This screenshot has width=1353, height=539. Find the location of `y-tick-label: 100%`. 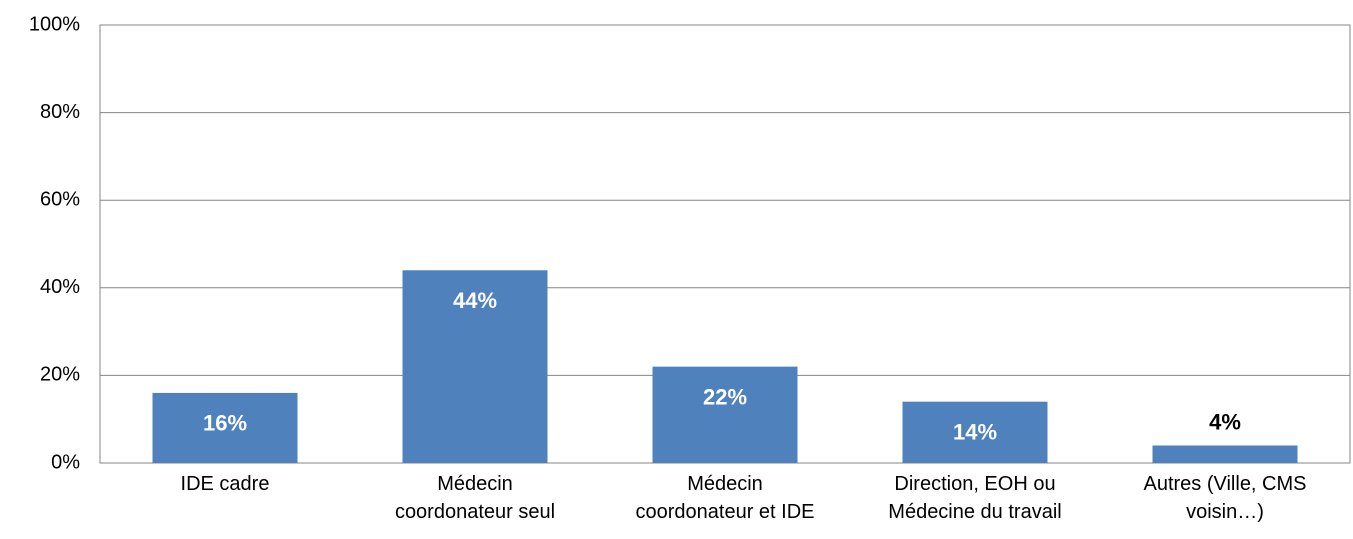

y-tick-label: 100% is located at coordinates (54, 24).